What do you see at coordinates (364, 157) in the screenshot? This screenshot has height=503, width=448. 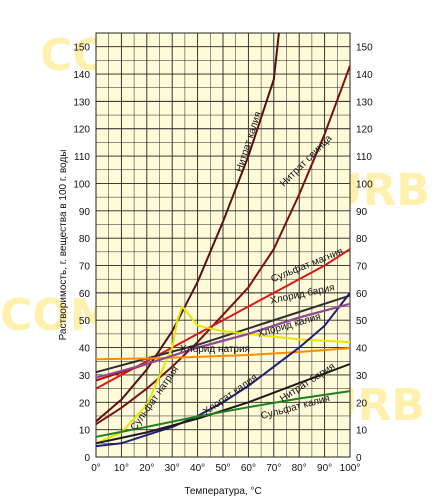 I see `y-tick-label-right: 110` at bounding box center [364, 157].